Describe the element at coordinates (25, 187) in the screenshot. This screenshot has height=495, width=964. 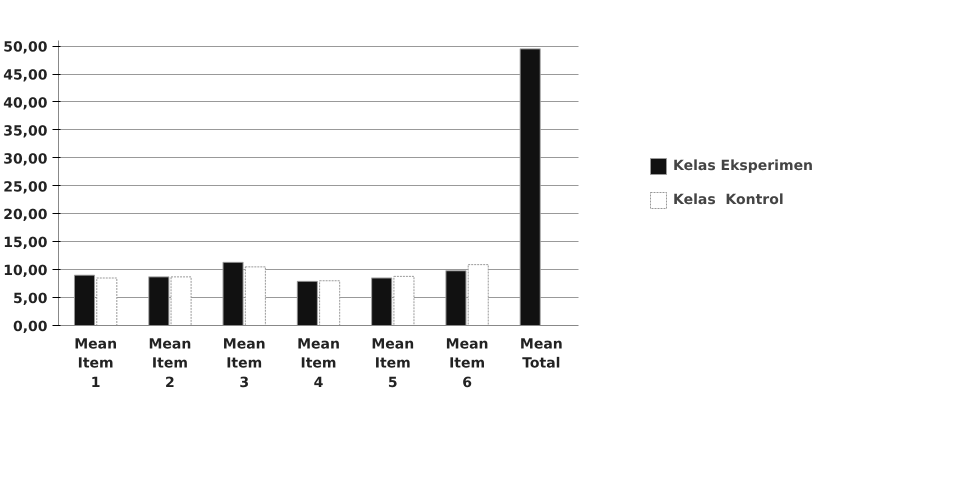
I see `y-tick-label: 25,00` at that location.